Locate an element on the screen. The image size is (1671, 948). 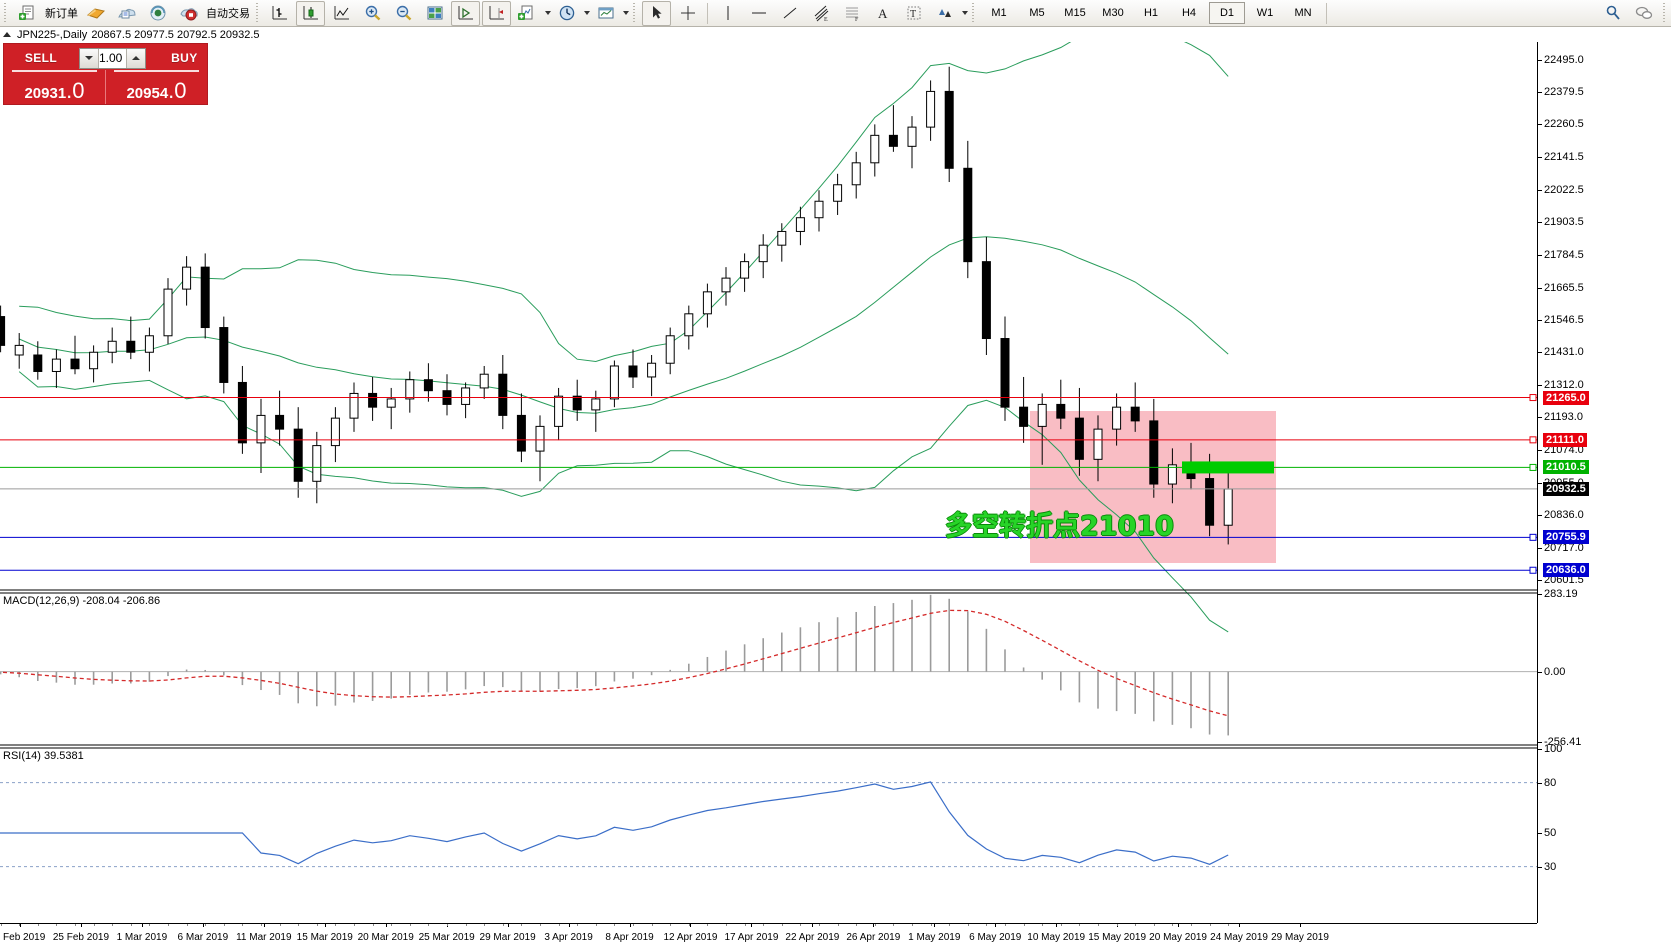
price-badge-21111-0: 21111.0 is located at coordinates (1565, 439).